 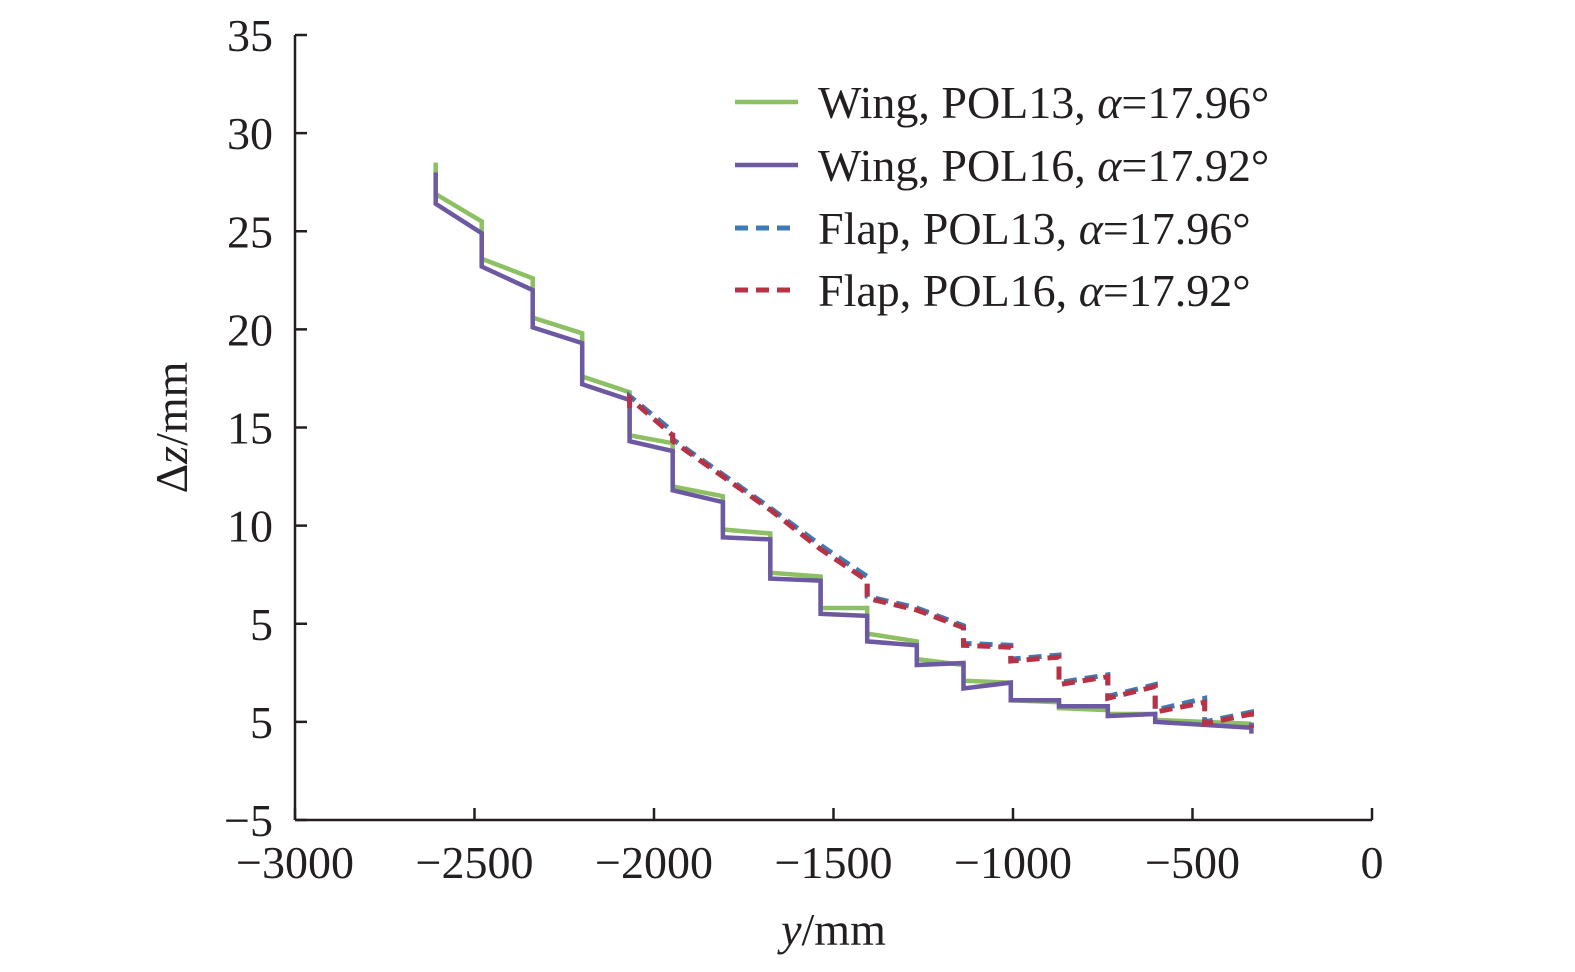 I want to click on x-axis-label-unit: /mm, so click(x=844, y=929).